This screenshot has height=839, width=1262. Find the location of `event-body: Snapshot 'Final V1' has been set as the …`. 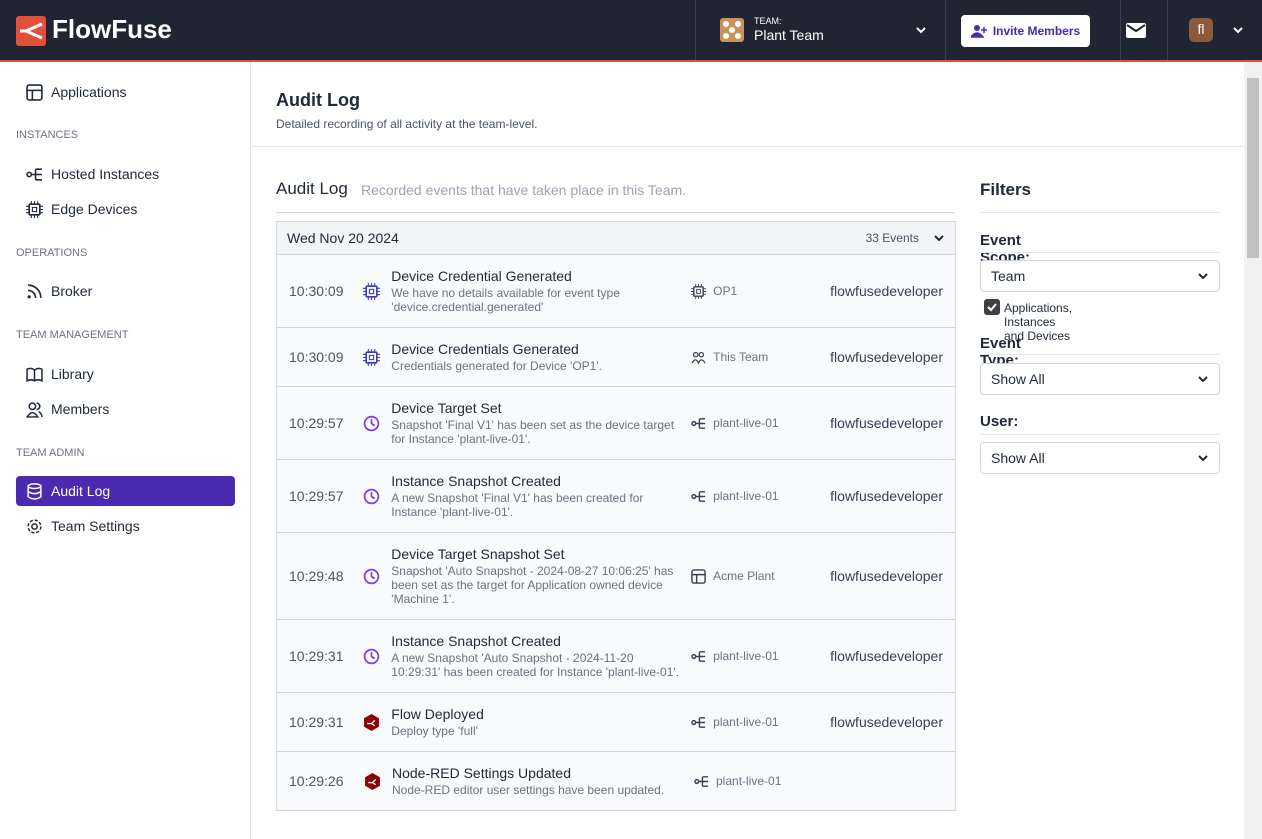

event-body: Snapshot 'Final V1' has been set as the … is located at coordinates (533, 432).